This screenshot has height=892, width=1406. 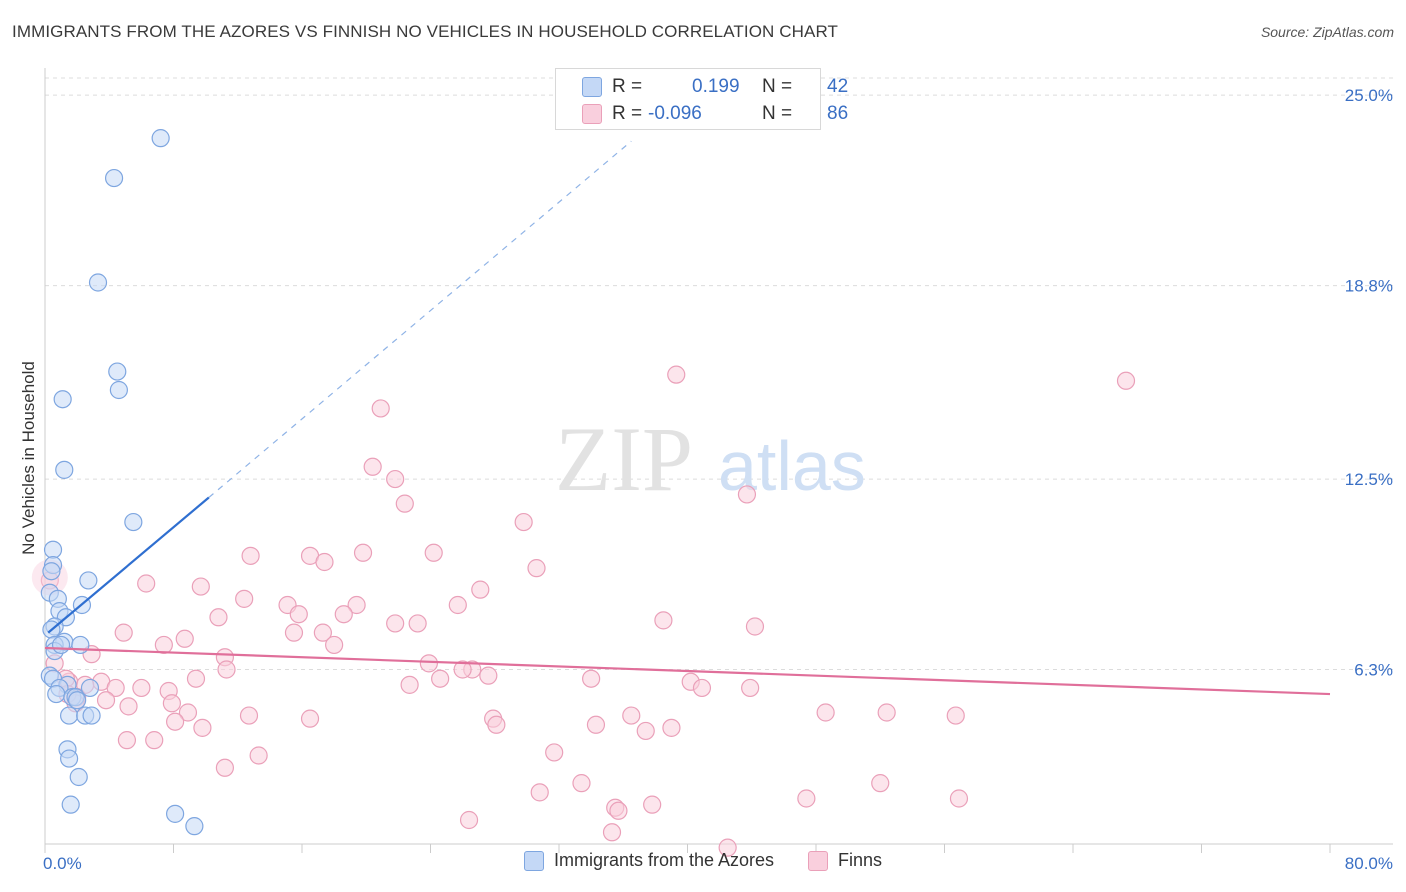 What do you see at coordinates (533, 860) in the screenshot?
I see `legend-swatch-azores` at bounding box center [533, 860].